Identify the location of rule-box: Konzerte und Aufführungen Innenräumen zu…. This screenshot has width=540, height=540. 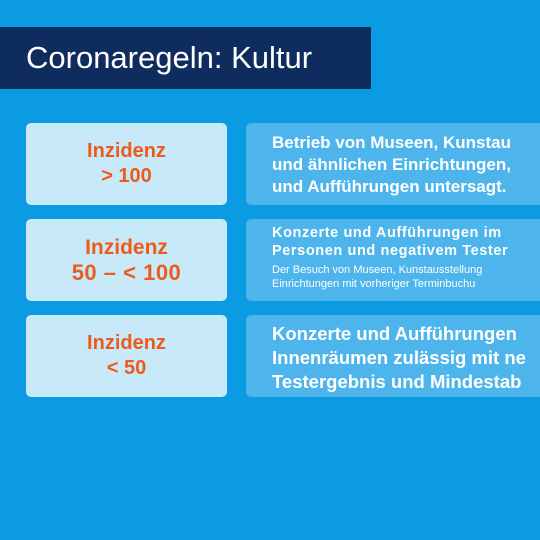
(393, 356).